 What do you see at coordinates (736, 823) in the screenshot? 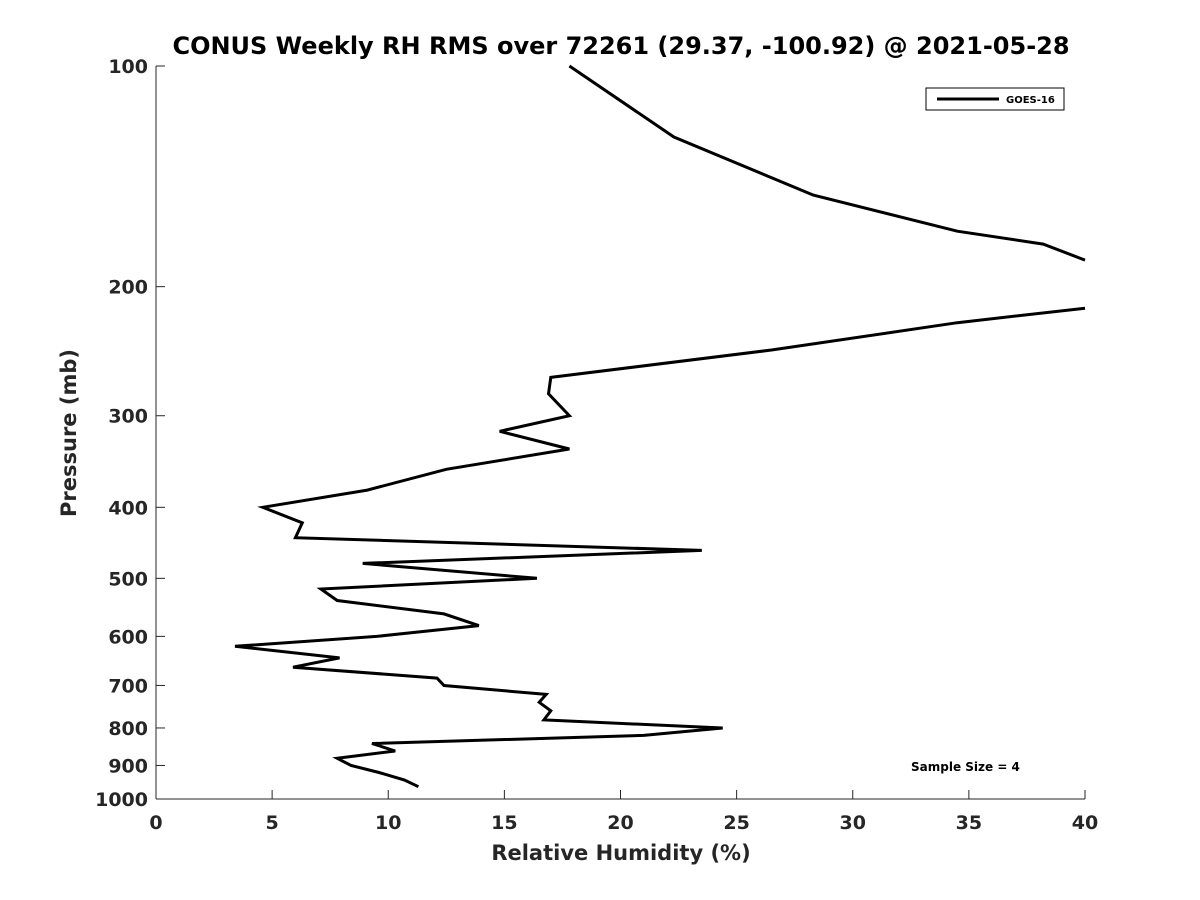
I see `x-tick-label: 25` at bounding box center [736, 823].